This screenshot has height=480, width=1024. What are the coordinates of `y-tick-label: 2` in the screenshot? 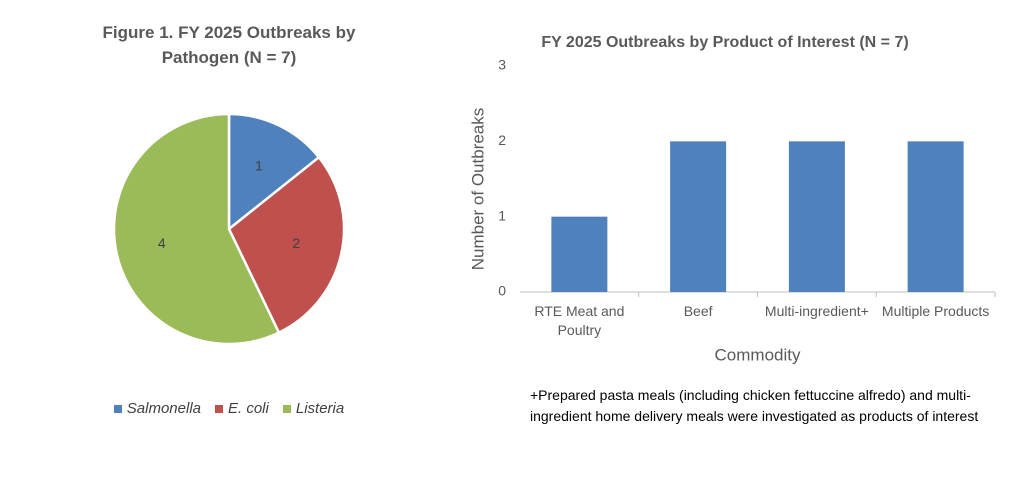 It's located at (502, 140).